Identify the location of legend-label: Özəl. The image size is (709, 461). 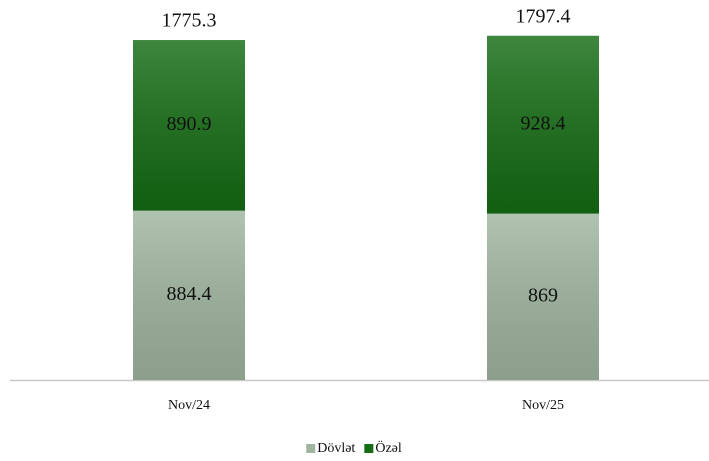
(388, 447).